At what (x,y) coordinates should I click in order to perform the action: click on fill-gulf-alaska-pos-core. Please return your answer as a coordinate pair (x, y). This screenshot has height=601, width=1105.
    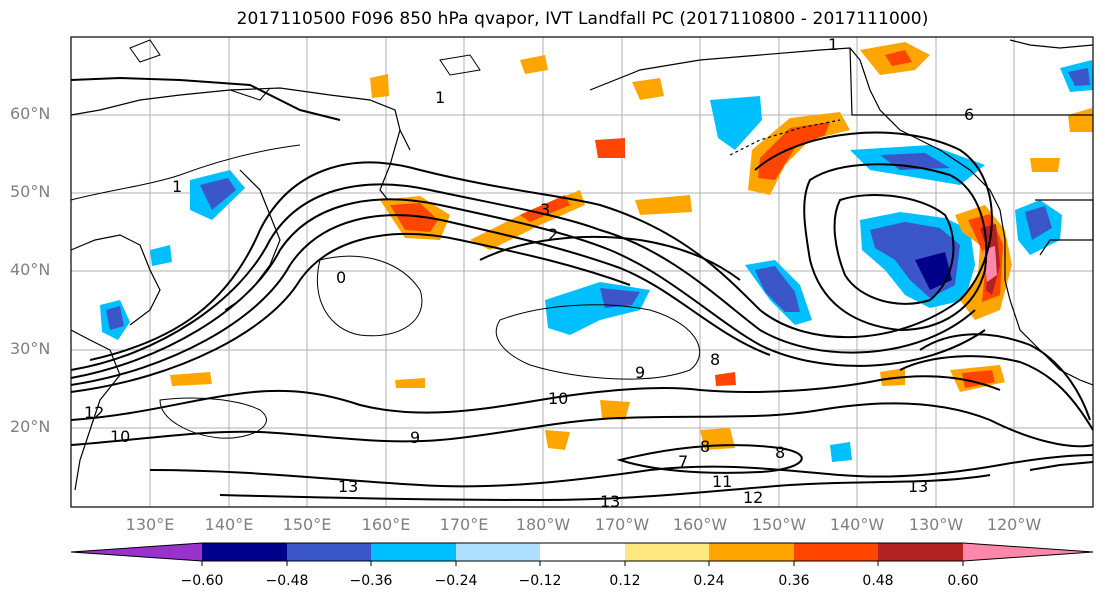
    Looking at the image, I should click on (794, 151).